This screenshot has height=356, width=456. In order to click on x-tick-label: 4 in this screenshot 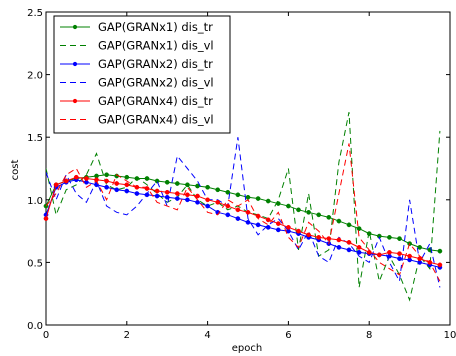, I will do `click(207, 335)`.